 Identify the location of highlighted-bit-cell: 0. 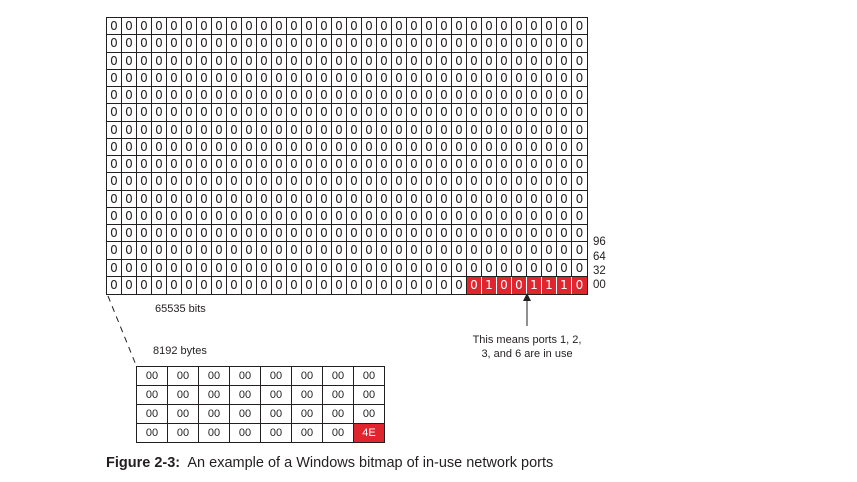
(519, 285).